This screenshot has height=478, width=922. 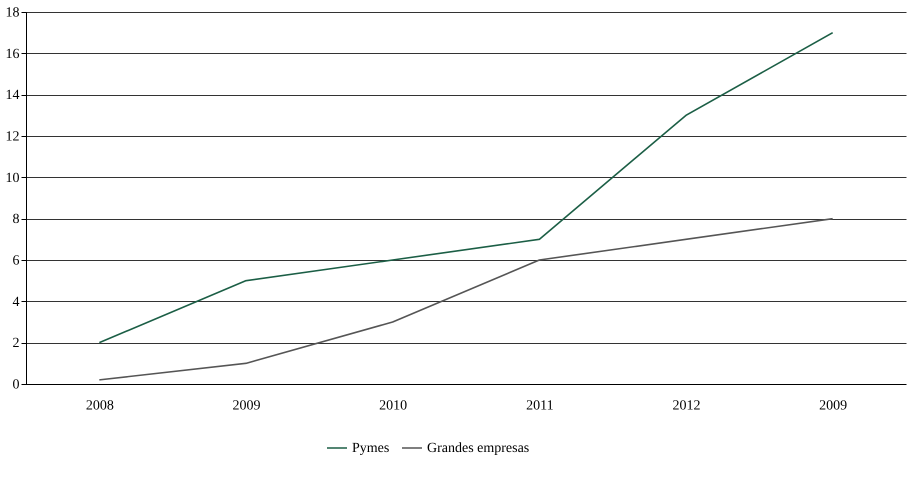 What do you see at coordinates (393, 406) in the screenshot?
I see `x-tick-label: 2010` at bounding box center [393, 406].